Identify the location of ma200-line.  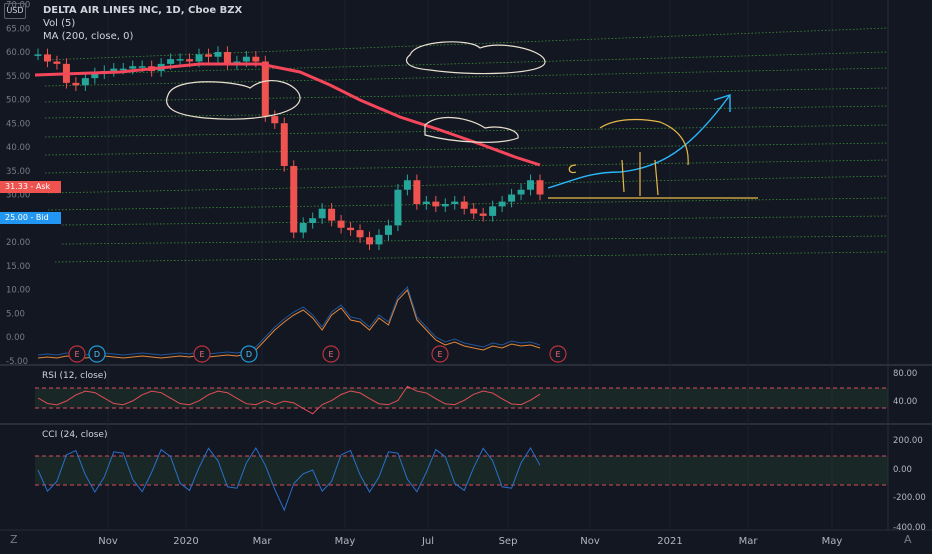
(287, 114).